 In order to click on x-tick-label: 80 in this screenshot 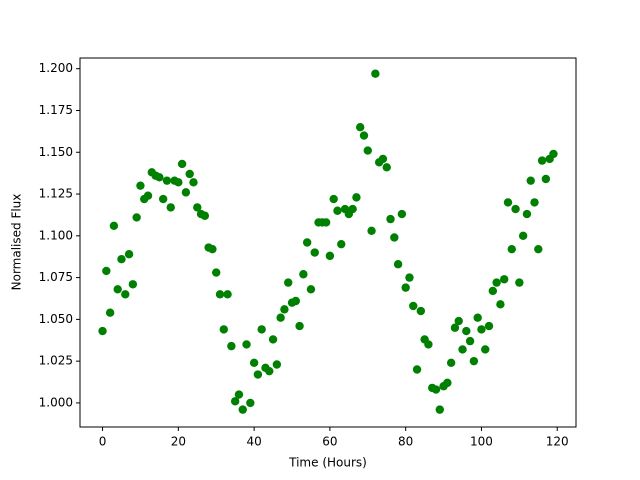, I will do `click(405, 442)`.